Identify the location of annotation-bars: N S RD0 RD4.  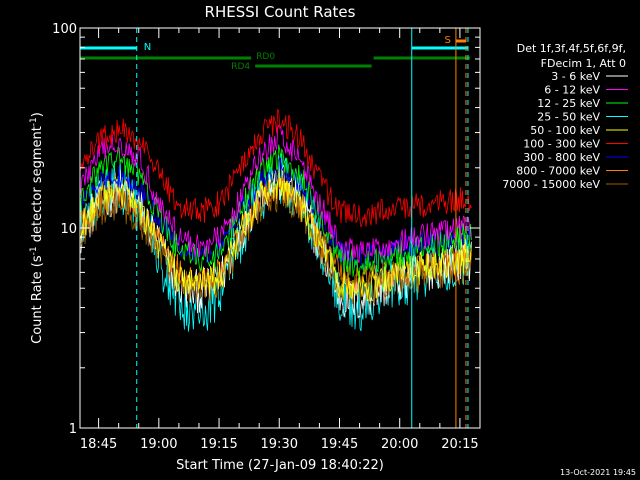
(275, 53).